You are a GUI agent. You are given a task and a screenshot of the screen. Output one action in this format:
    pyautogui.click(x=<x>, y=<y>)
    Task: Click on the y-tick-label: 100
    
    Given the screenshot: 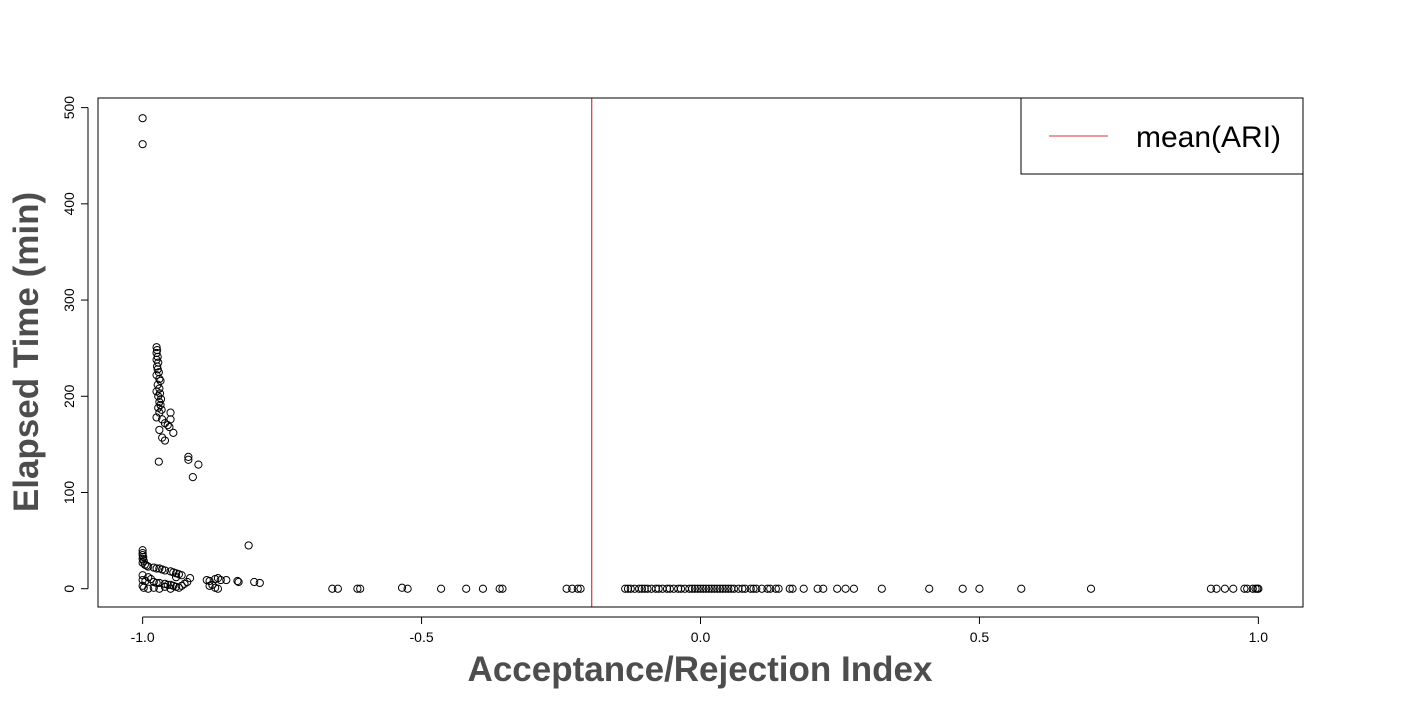 What is the action you would take?
    pyautogui.click(x=69, y=493)
    